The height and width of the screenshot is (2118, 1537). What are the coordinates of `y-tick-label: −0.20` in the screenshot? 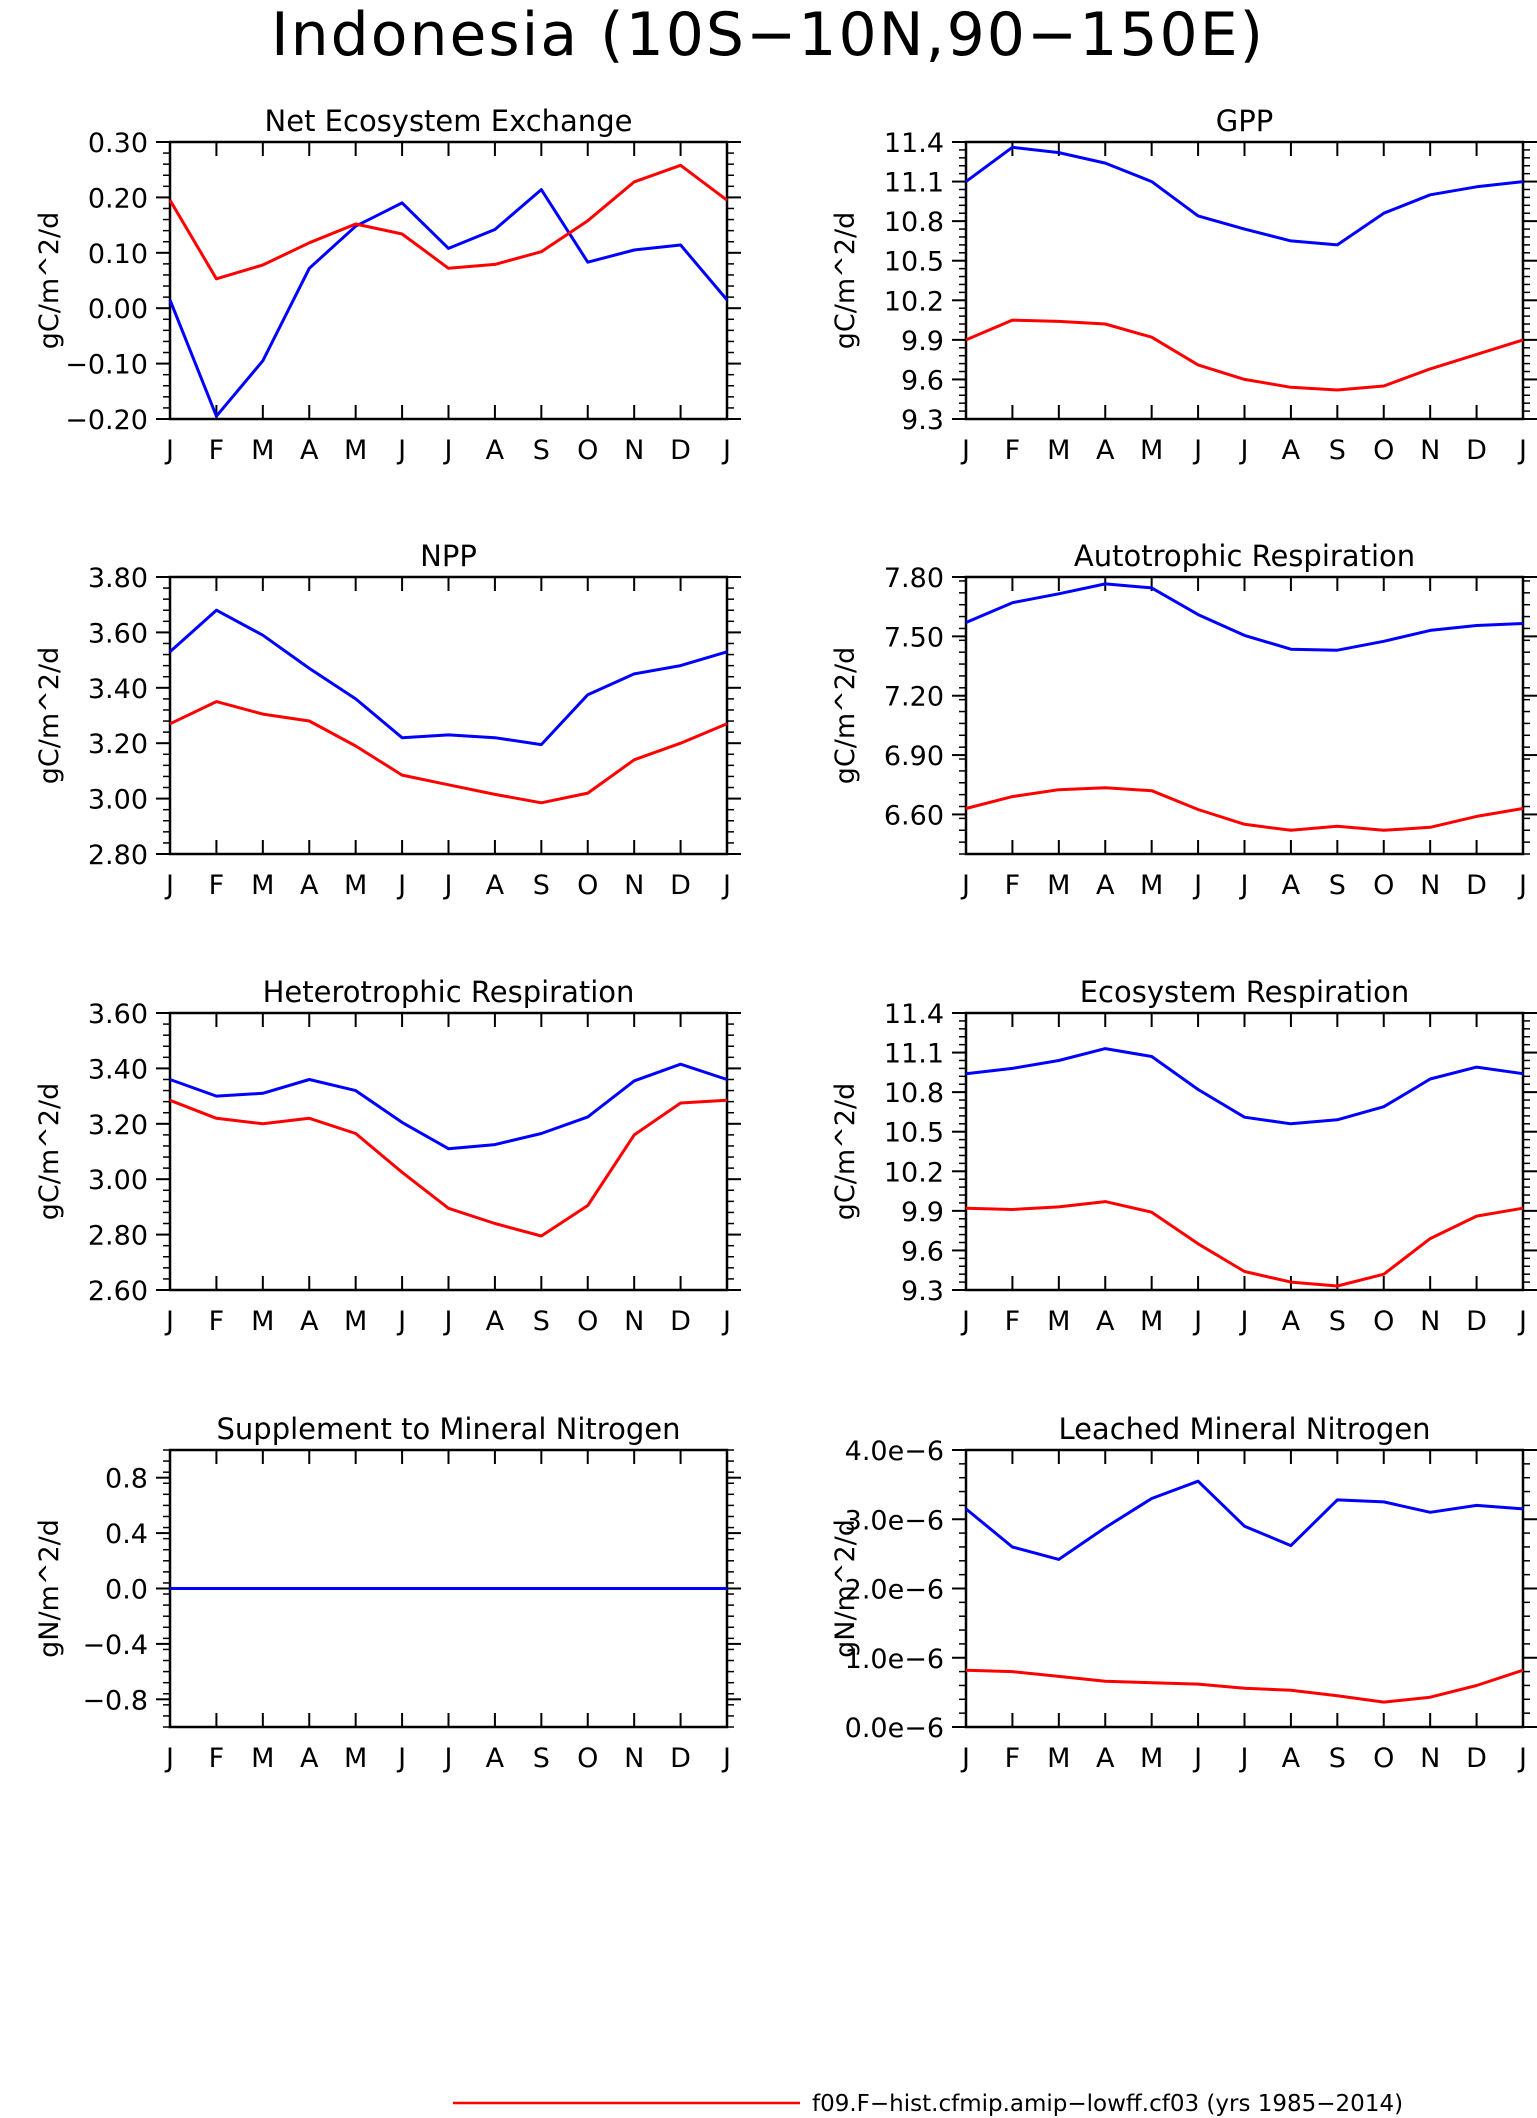 It's located at (106, 420).